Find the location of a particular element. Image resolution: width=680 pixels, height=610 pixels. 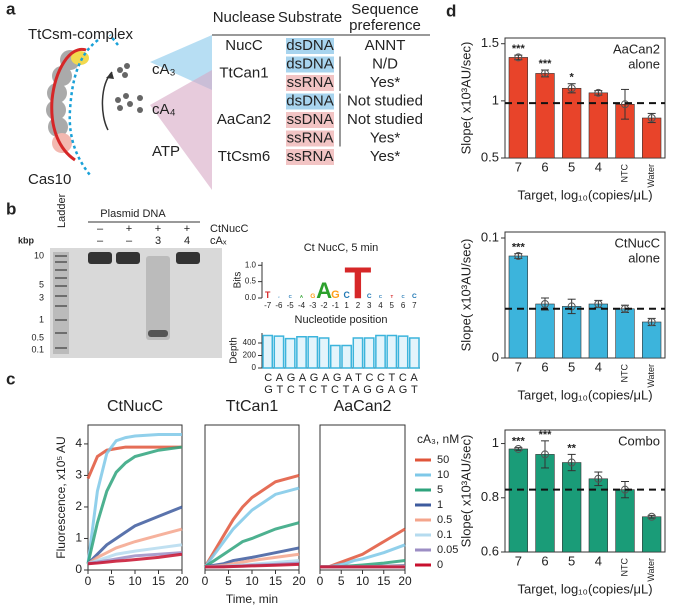

x-tick-label: 2 is located at coordinates (358, 305).